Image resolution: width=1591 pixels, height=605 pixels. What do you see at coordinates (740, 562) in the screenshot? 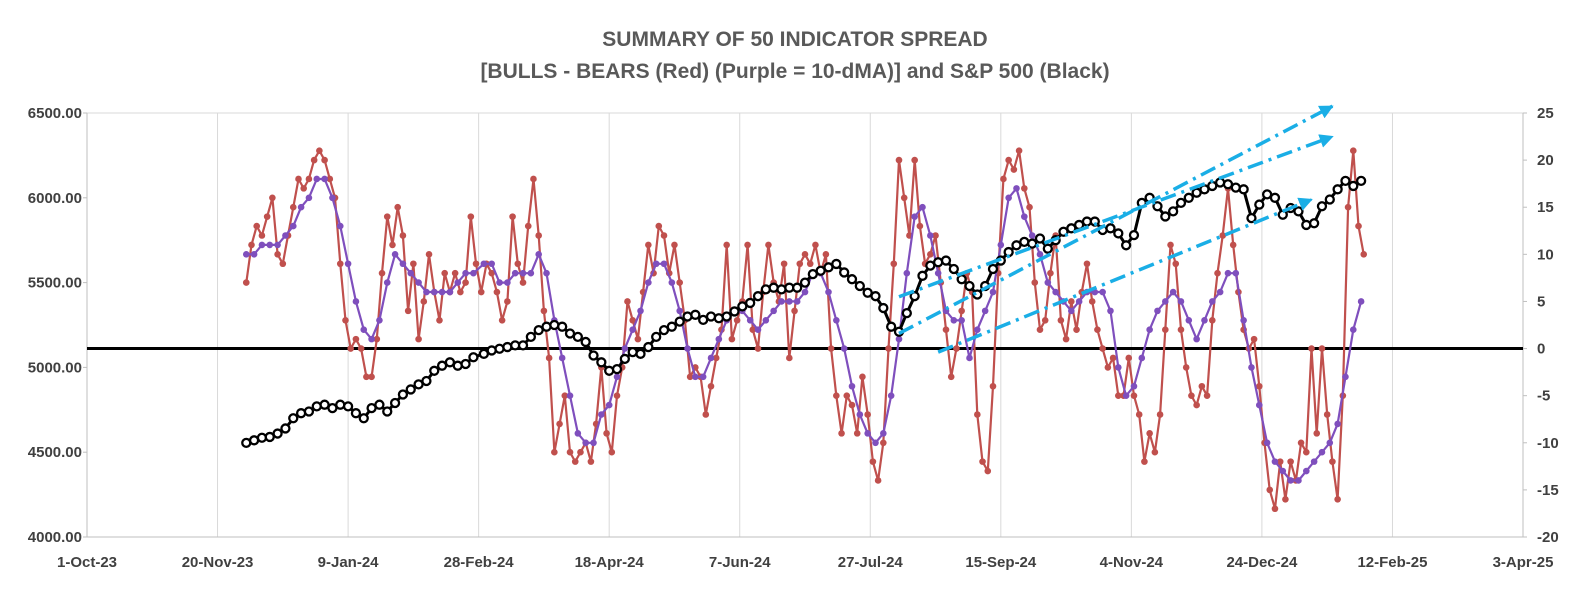
I see `x-tick-label: 7-Jun-24` at bounding box center [740, 562].